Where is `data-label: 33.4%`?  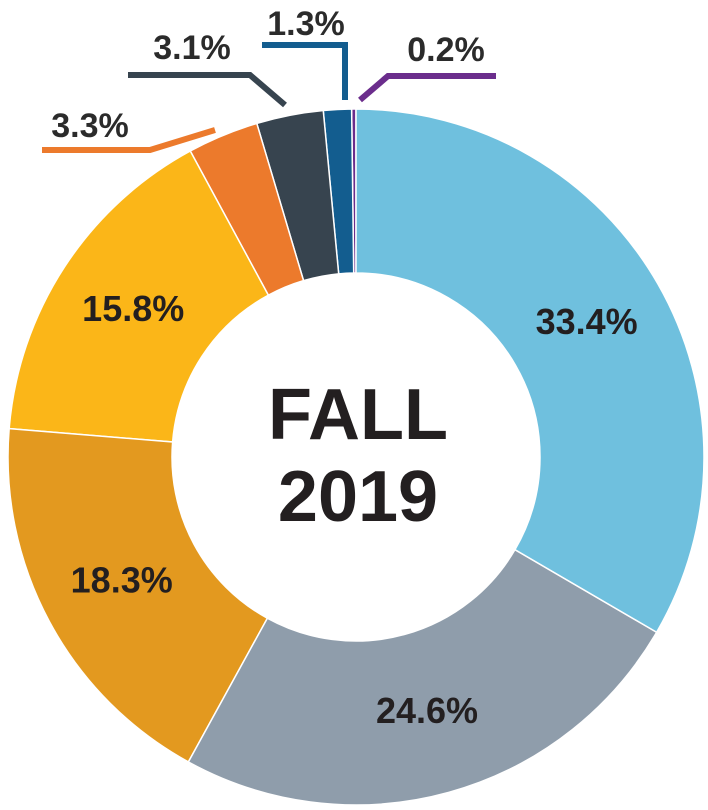 data-label: 33.4% is located at coordinates (587, 321).